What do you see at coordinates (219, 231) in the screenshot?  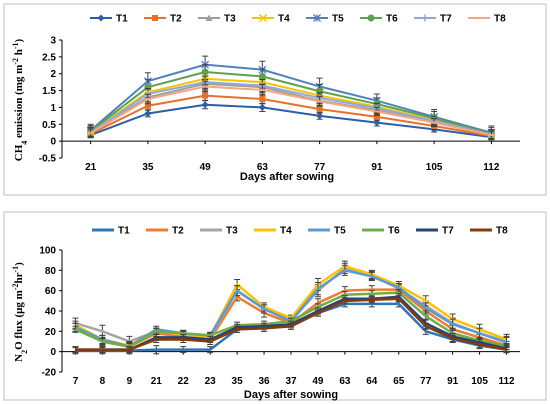 I see `legend-item-t3: T3` at bounding box center [219, 231].